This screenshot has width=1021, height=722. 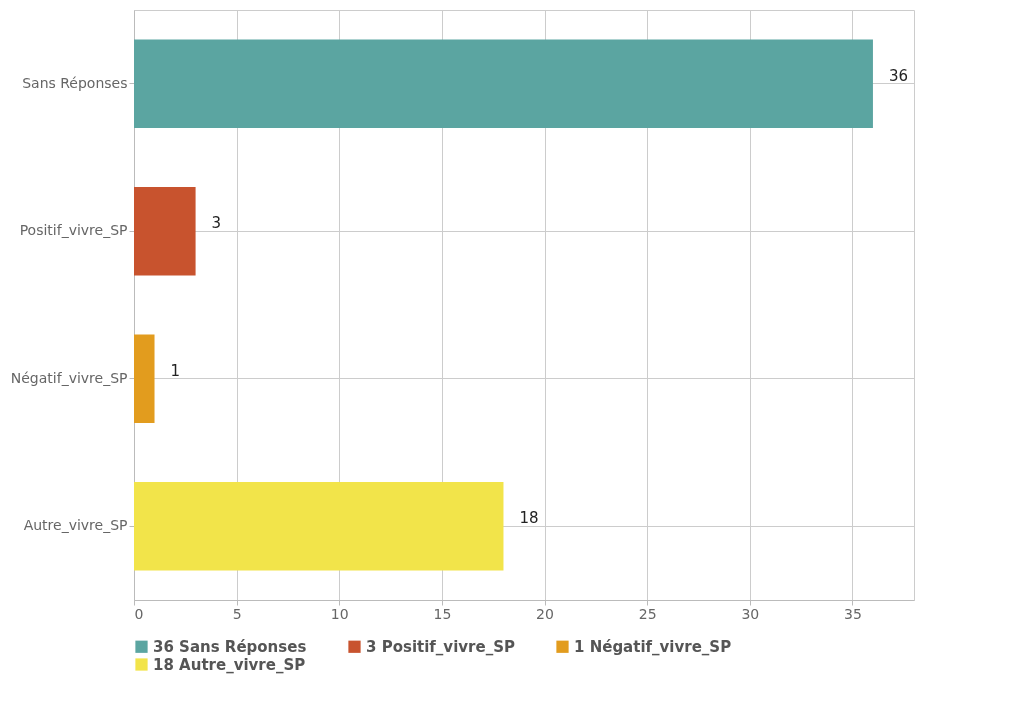 I want to click on y-tick-label: Positif_vivre_SP, so click(x=73, y=230).